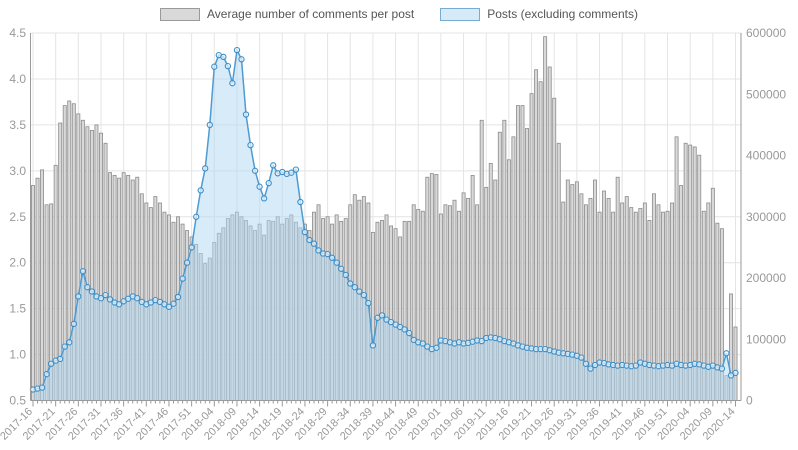 Image resolution: width=798 pixels, height=450 pixels. What do you see at coordinates (17, 171) in the screenshot?
I see `svg-text: 3.0` at bounding box center [17, 171].